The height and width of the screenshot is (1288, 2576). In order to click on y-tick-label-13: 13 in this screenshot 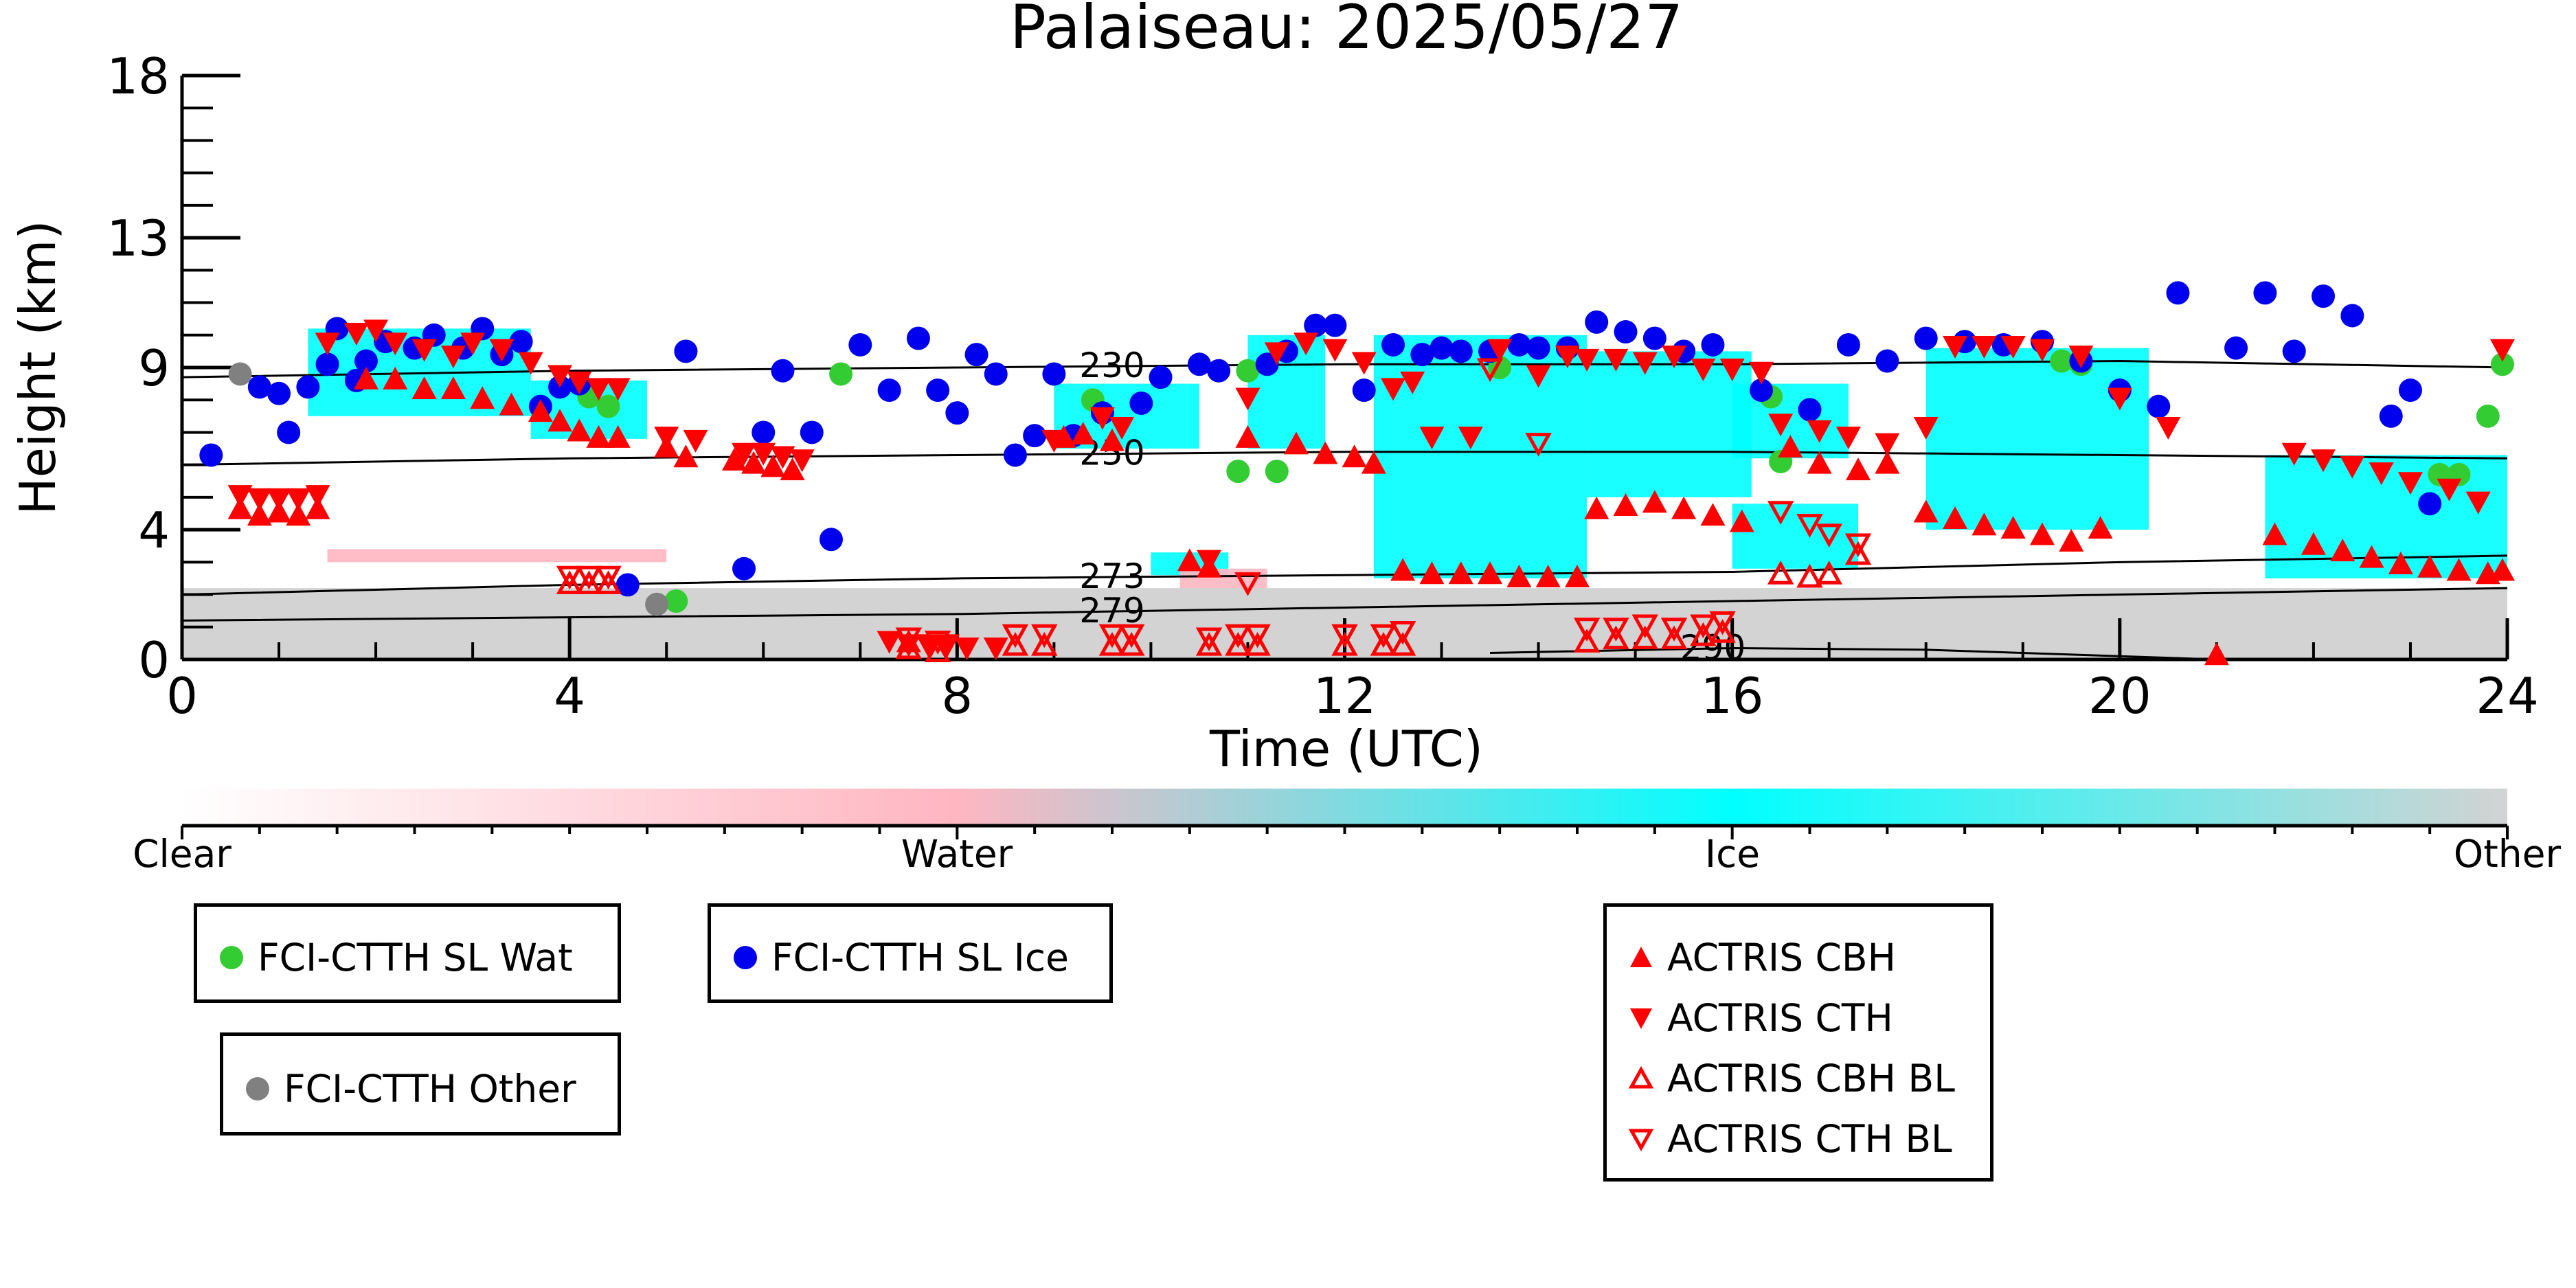, I will do `click(138, 238)`.